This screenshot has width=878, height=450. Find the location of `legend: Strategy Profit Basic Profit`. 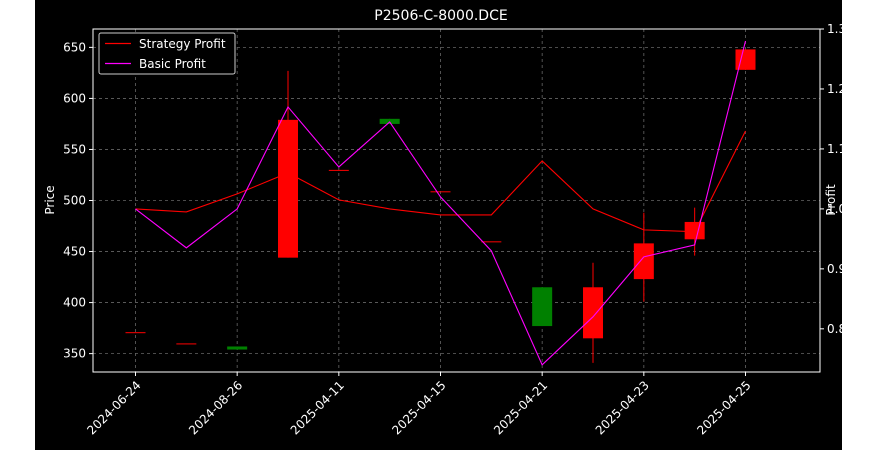

legend: Strategy Profit Basic Profit is located at coordinates (167, 53).